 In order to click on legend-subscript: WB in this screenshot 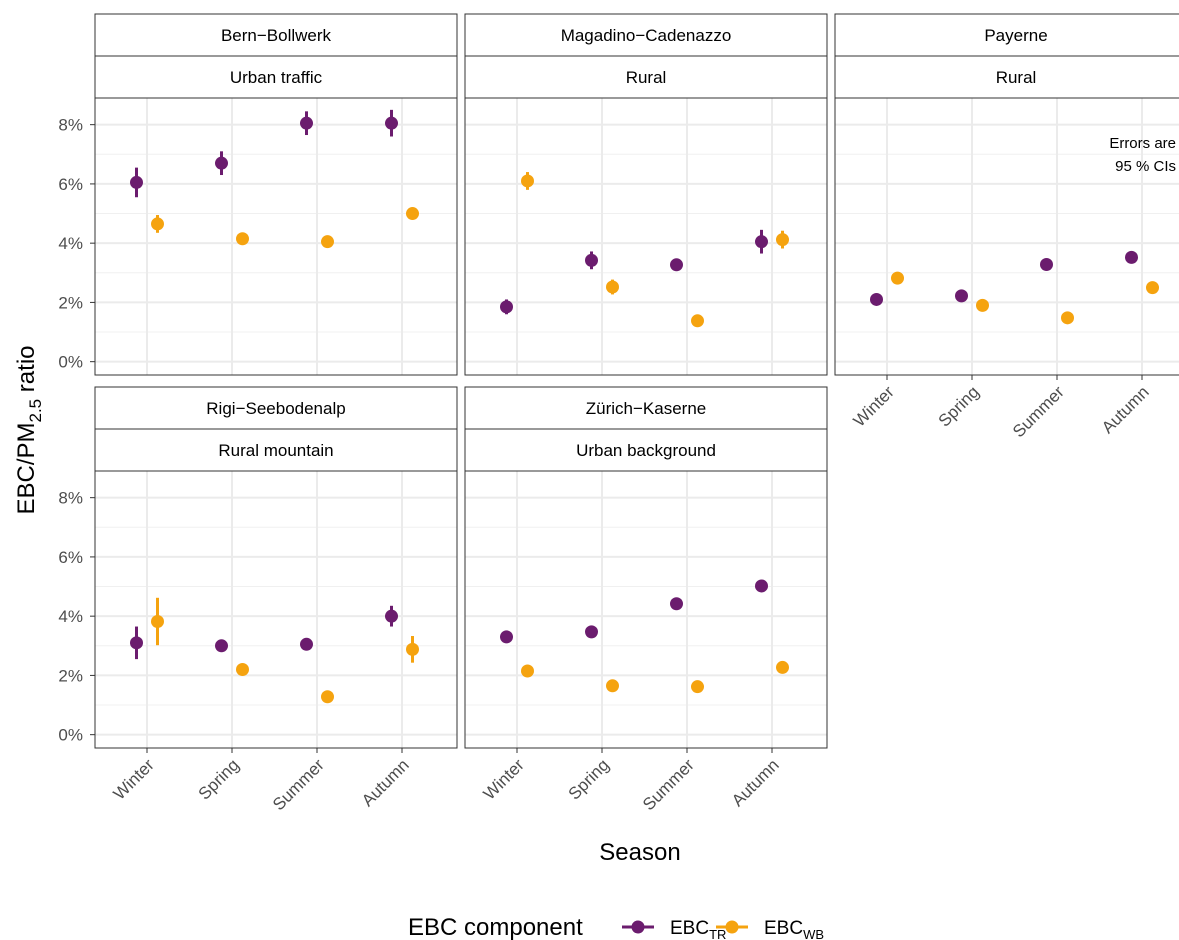, I will do `click(813, 933)`.